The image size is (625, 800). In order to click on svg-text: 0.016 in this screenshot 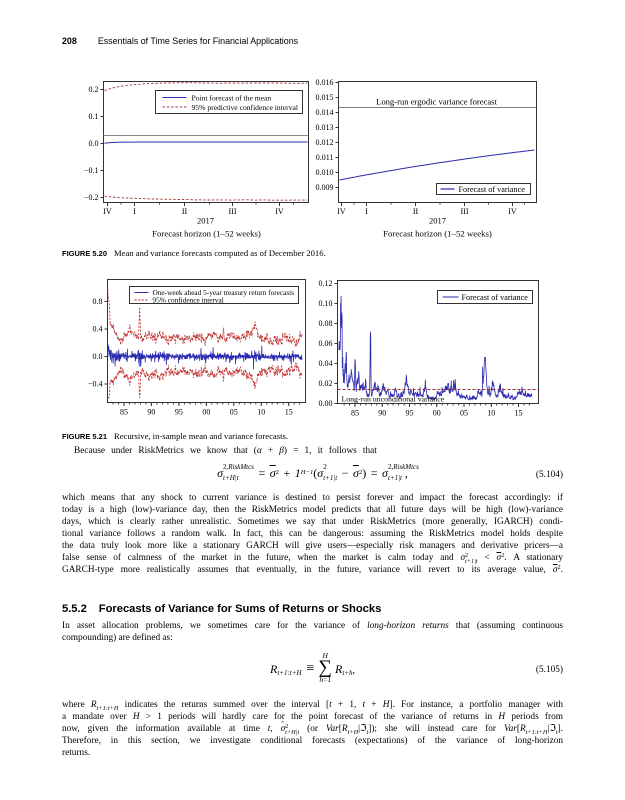, I will do `click(325, 82)`.